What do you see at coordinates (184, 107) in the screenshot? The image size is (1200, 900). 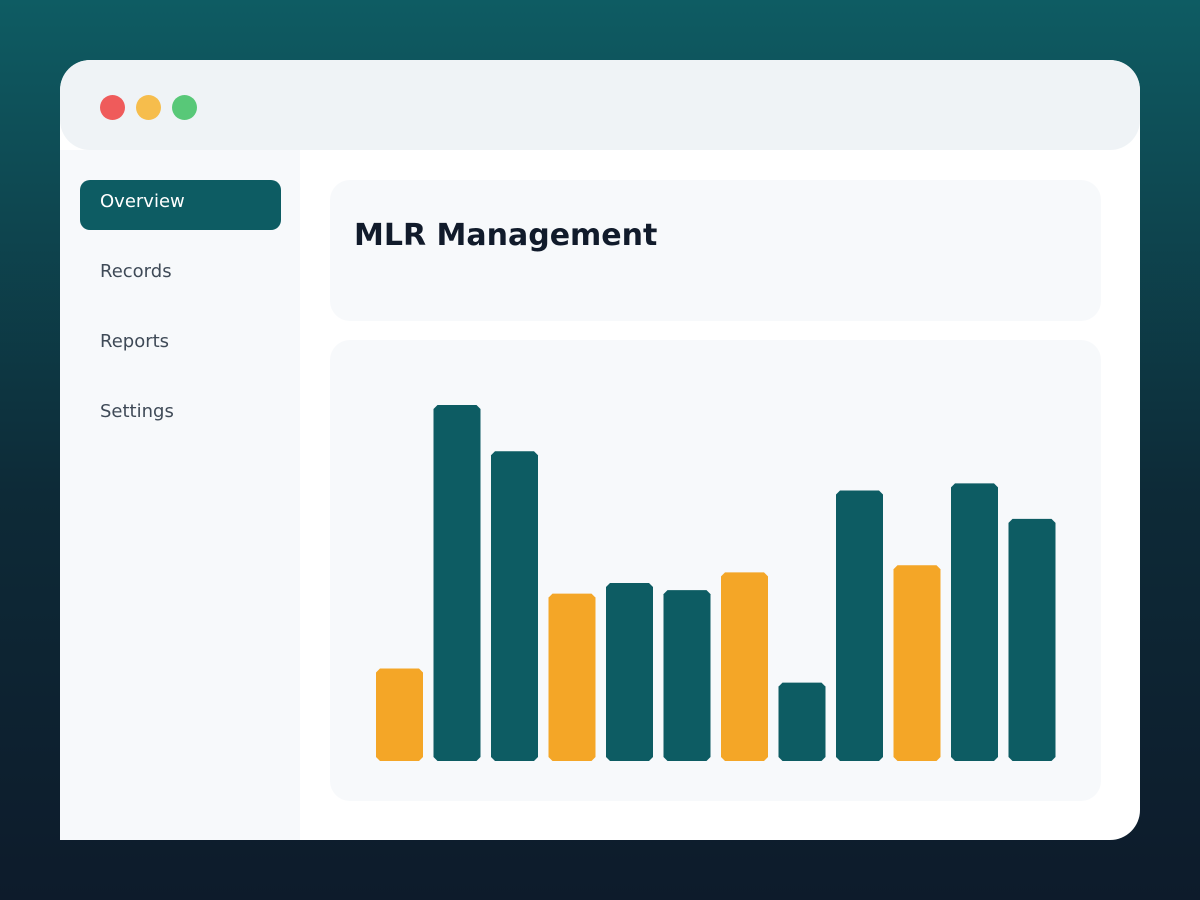 I see `maximize-window-button` at bounding box center [184, 107].